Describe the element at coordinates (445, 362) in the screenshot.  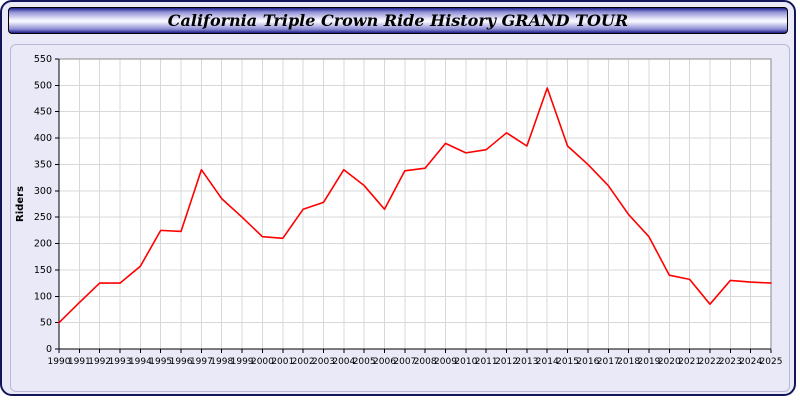
I see `x-tick-label: 2009` at that location.